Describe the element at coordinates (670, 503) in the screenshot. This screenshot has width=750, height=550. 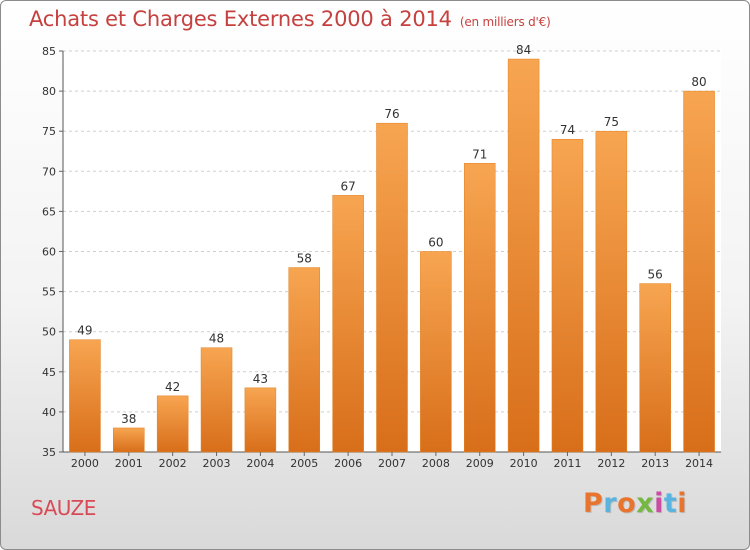
I see `logo-letter: t` at that location.